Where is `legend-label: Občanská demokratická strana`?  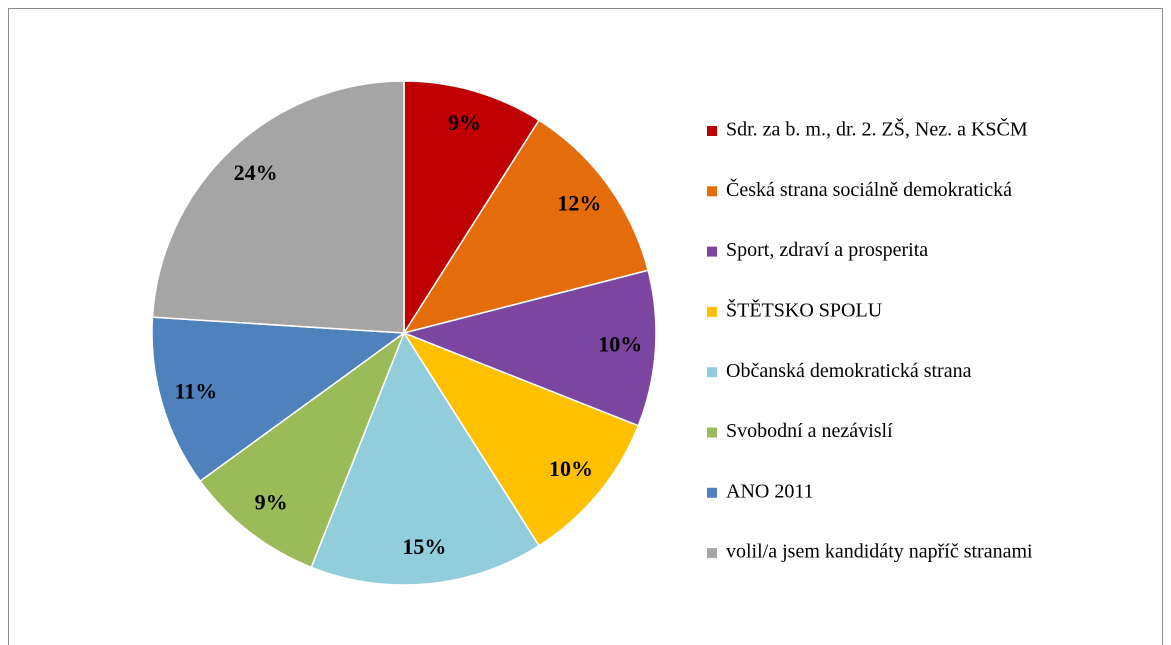 legend-label: Občanská demokratická strana is located at coordinates (849, 371).